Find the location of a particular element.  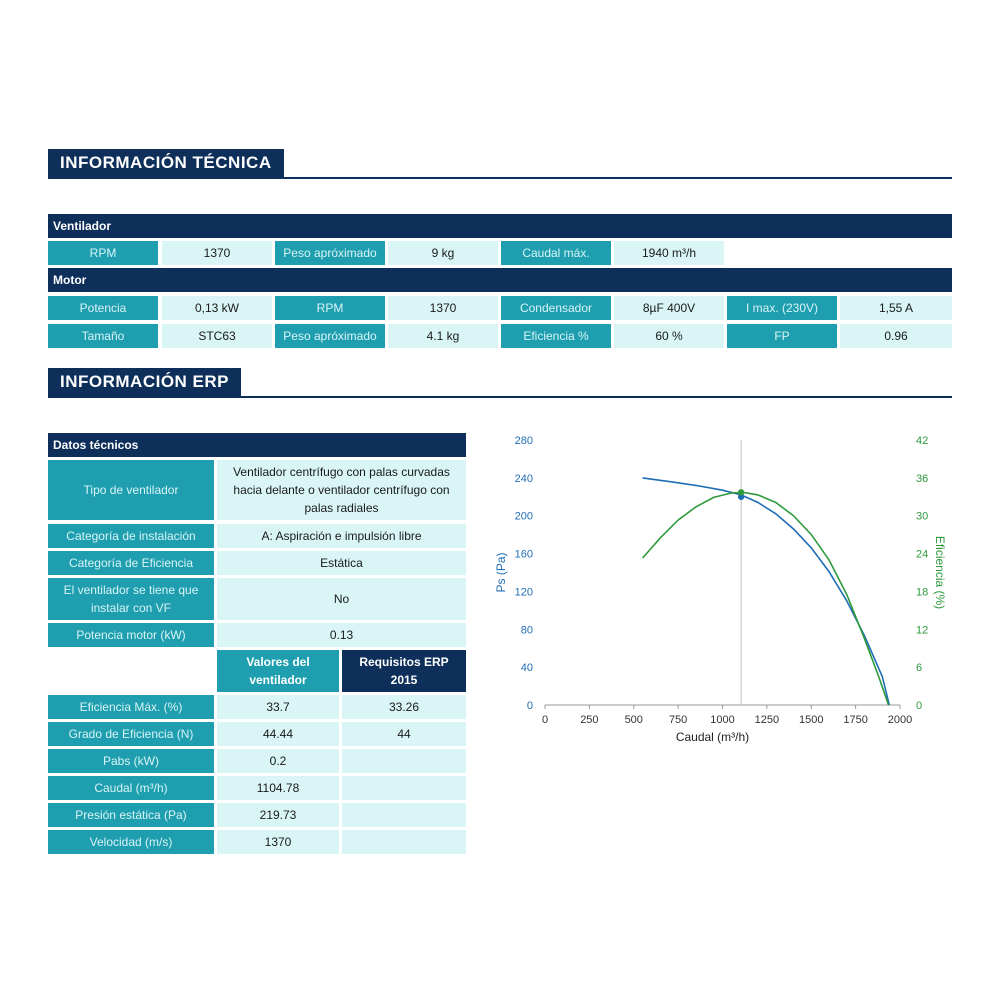

metric-presion-value: 219.73 is located at coordinates (278, 815).